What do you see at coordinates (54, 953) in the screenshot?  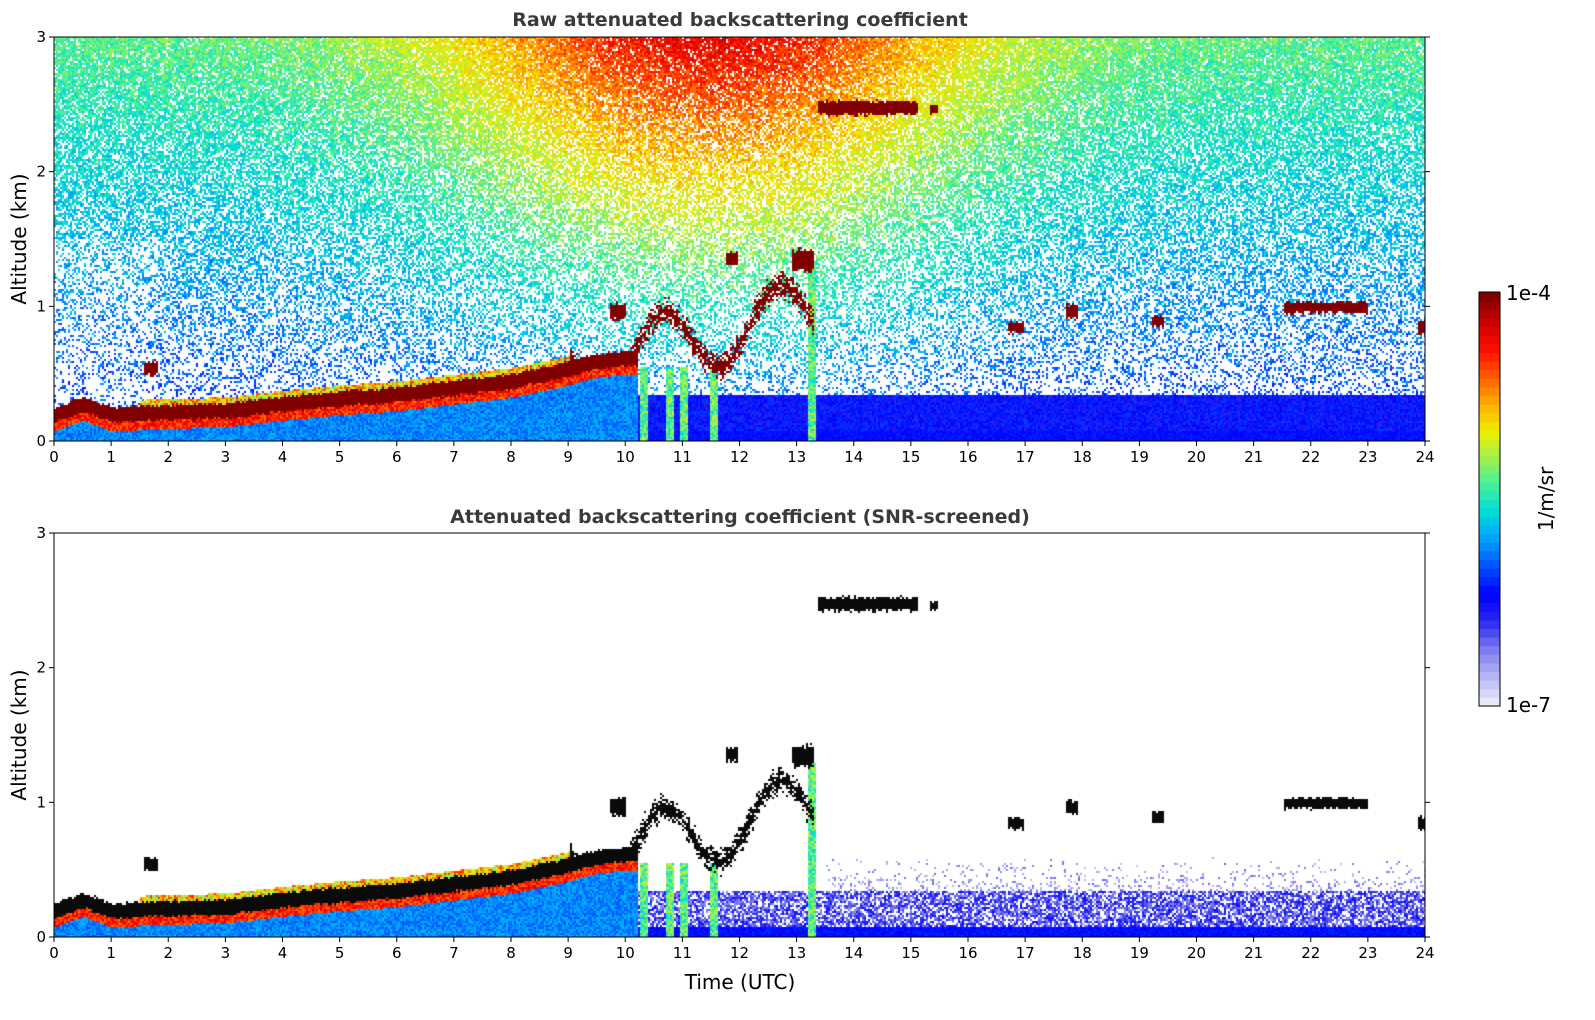 I see `x-tick-label: 0` at bounding box center [54, 953].